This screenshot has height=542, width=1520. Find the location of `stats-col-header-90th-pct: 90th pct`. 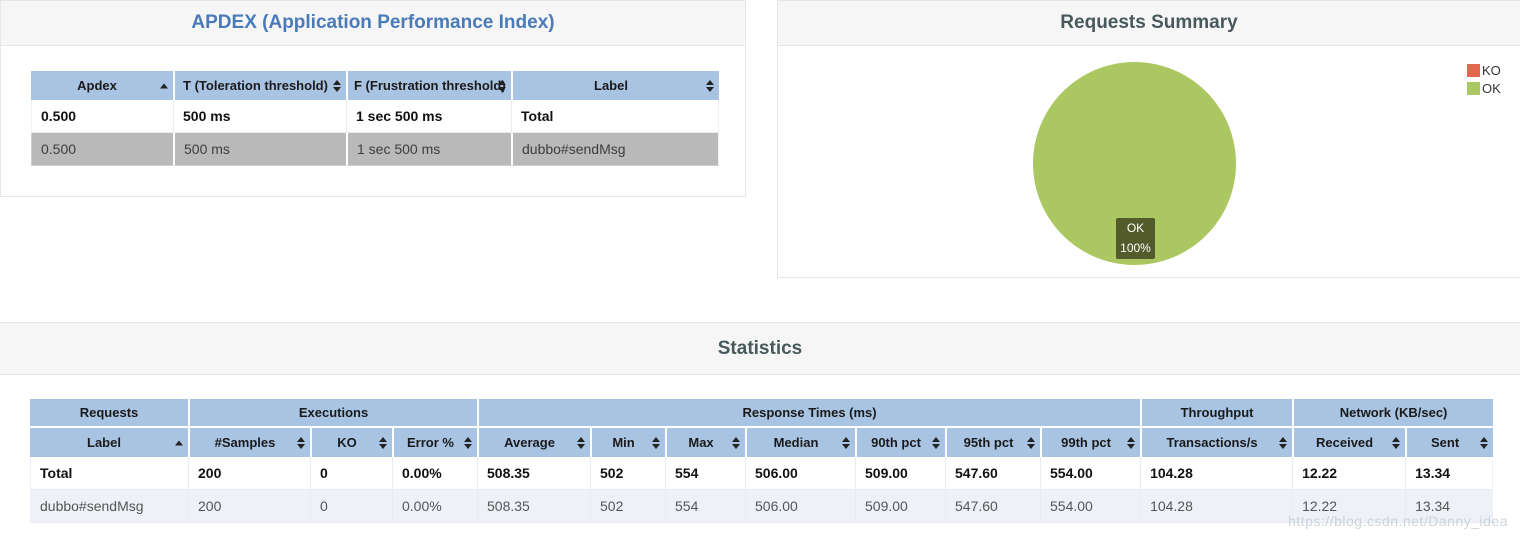

stats-col-header-90th-pct: 90th pct is located at coordinates (900, 442).